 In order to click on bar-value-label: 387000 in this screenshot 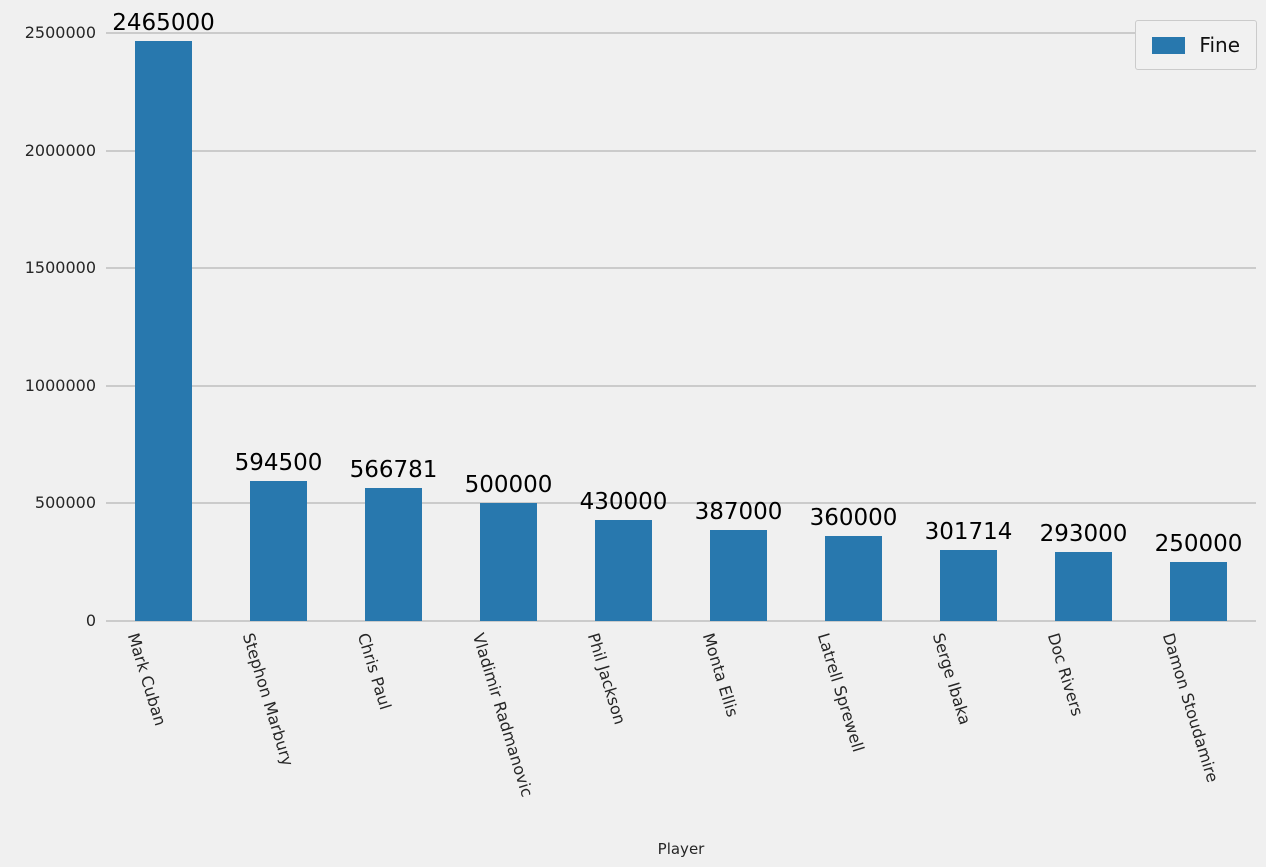, I will do `click(738, 511)`.